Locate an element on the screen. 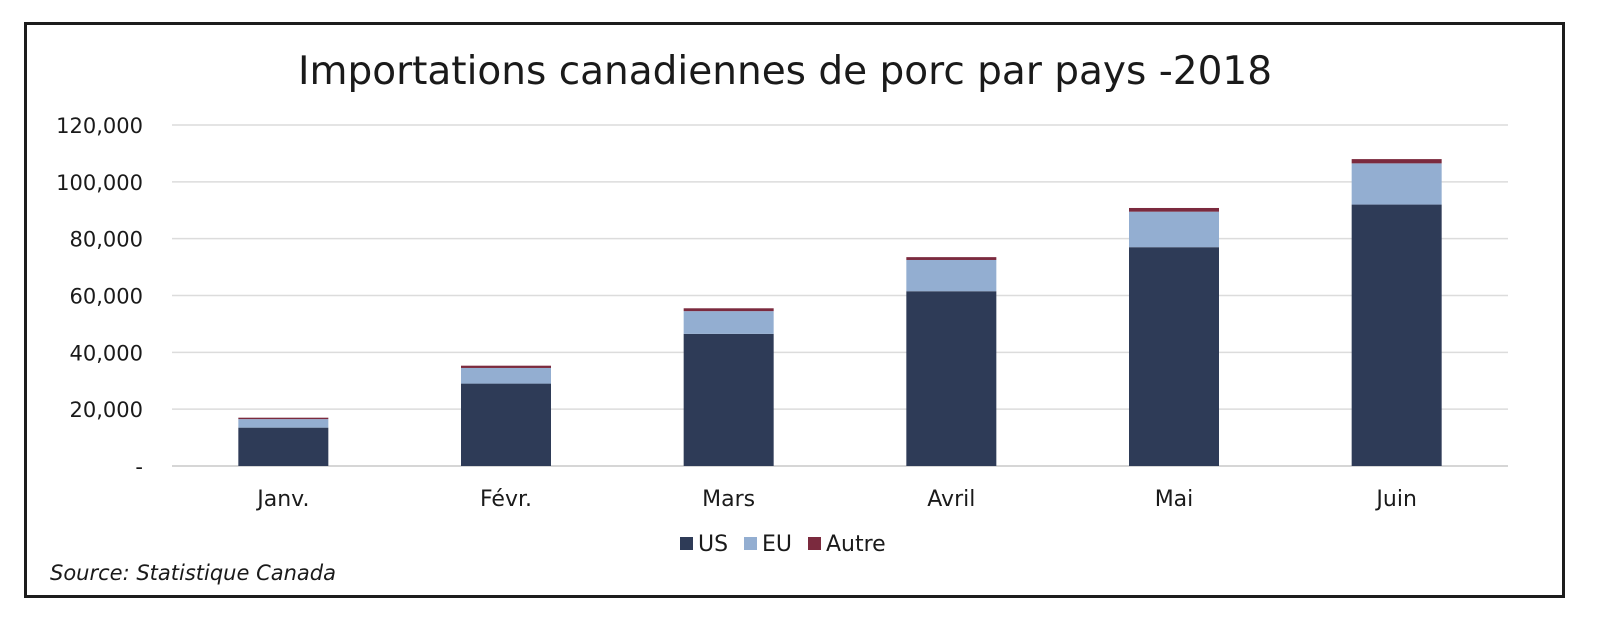  legend-label-autre: Autre is located at coordinates (856, 544).